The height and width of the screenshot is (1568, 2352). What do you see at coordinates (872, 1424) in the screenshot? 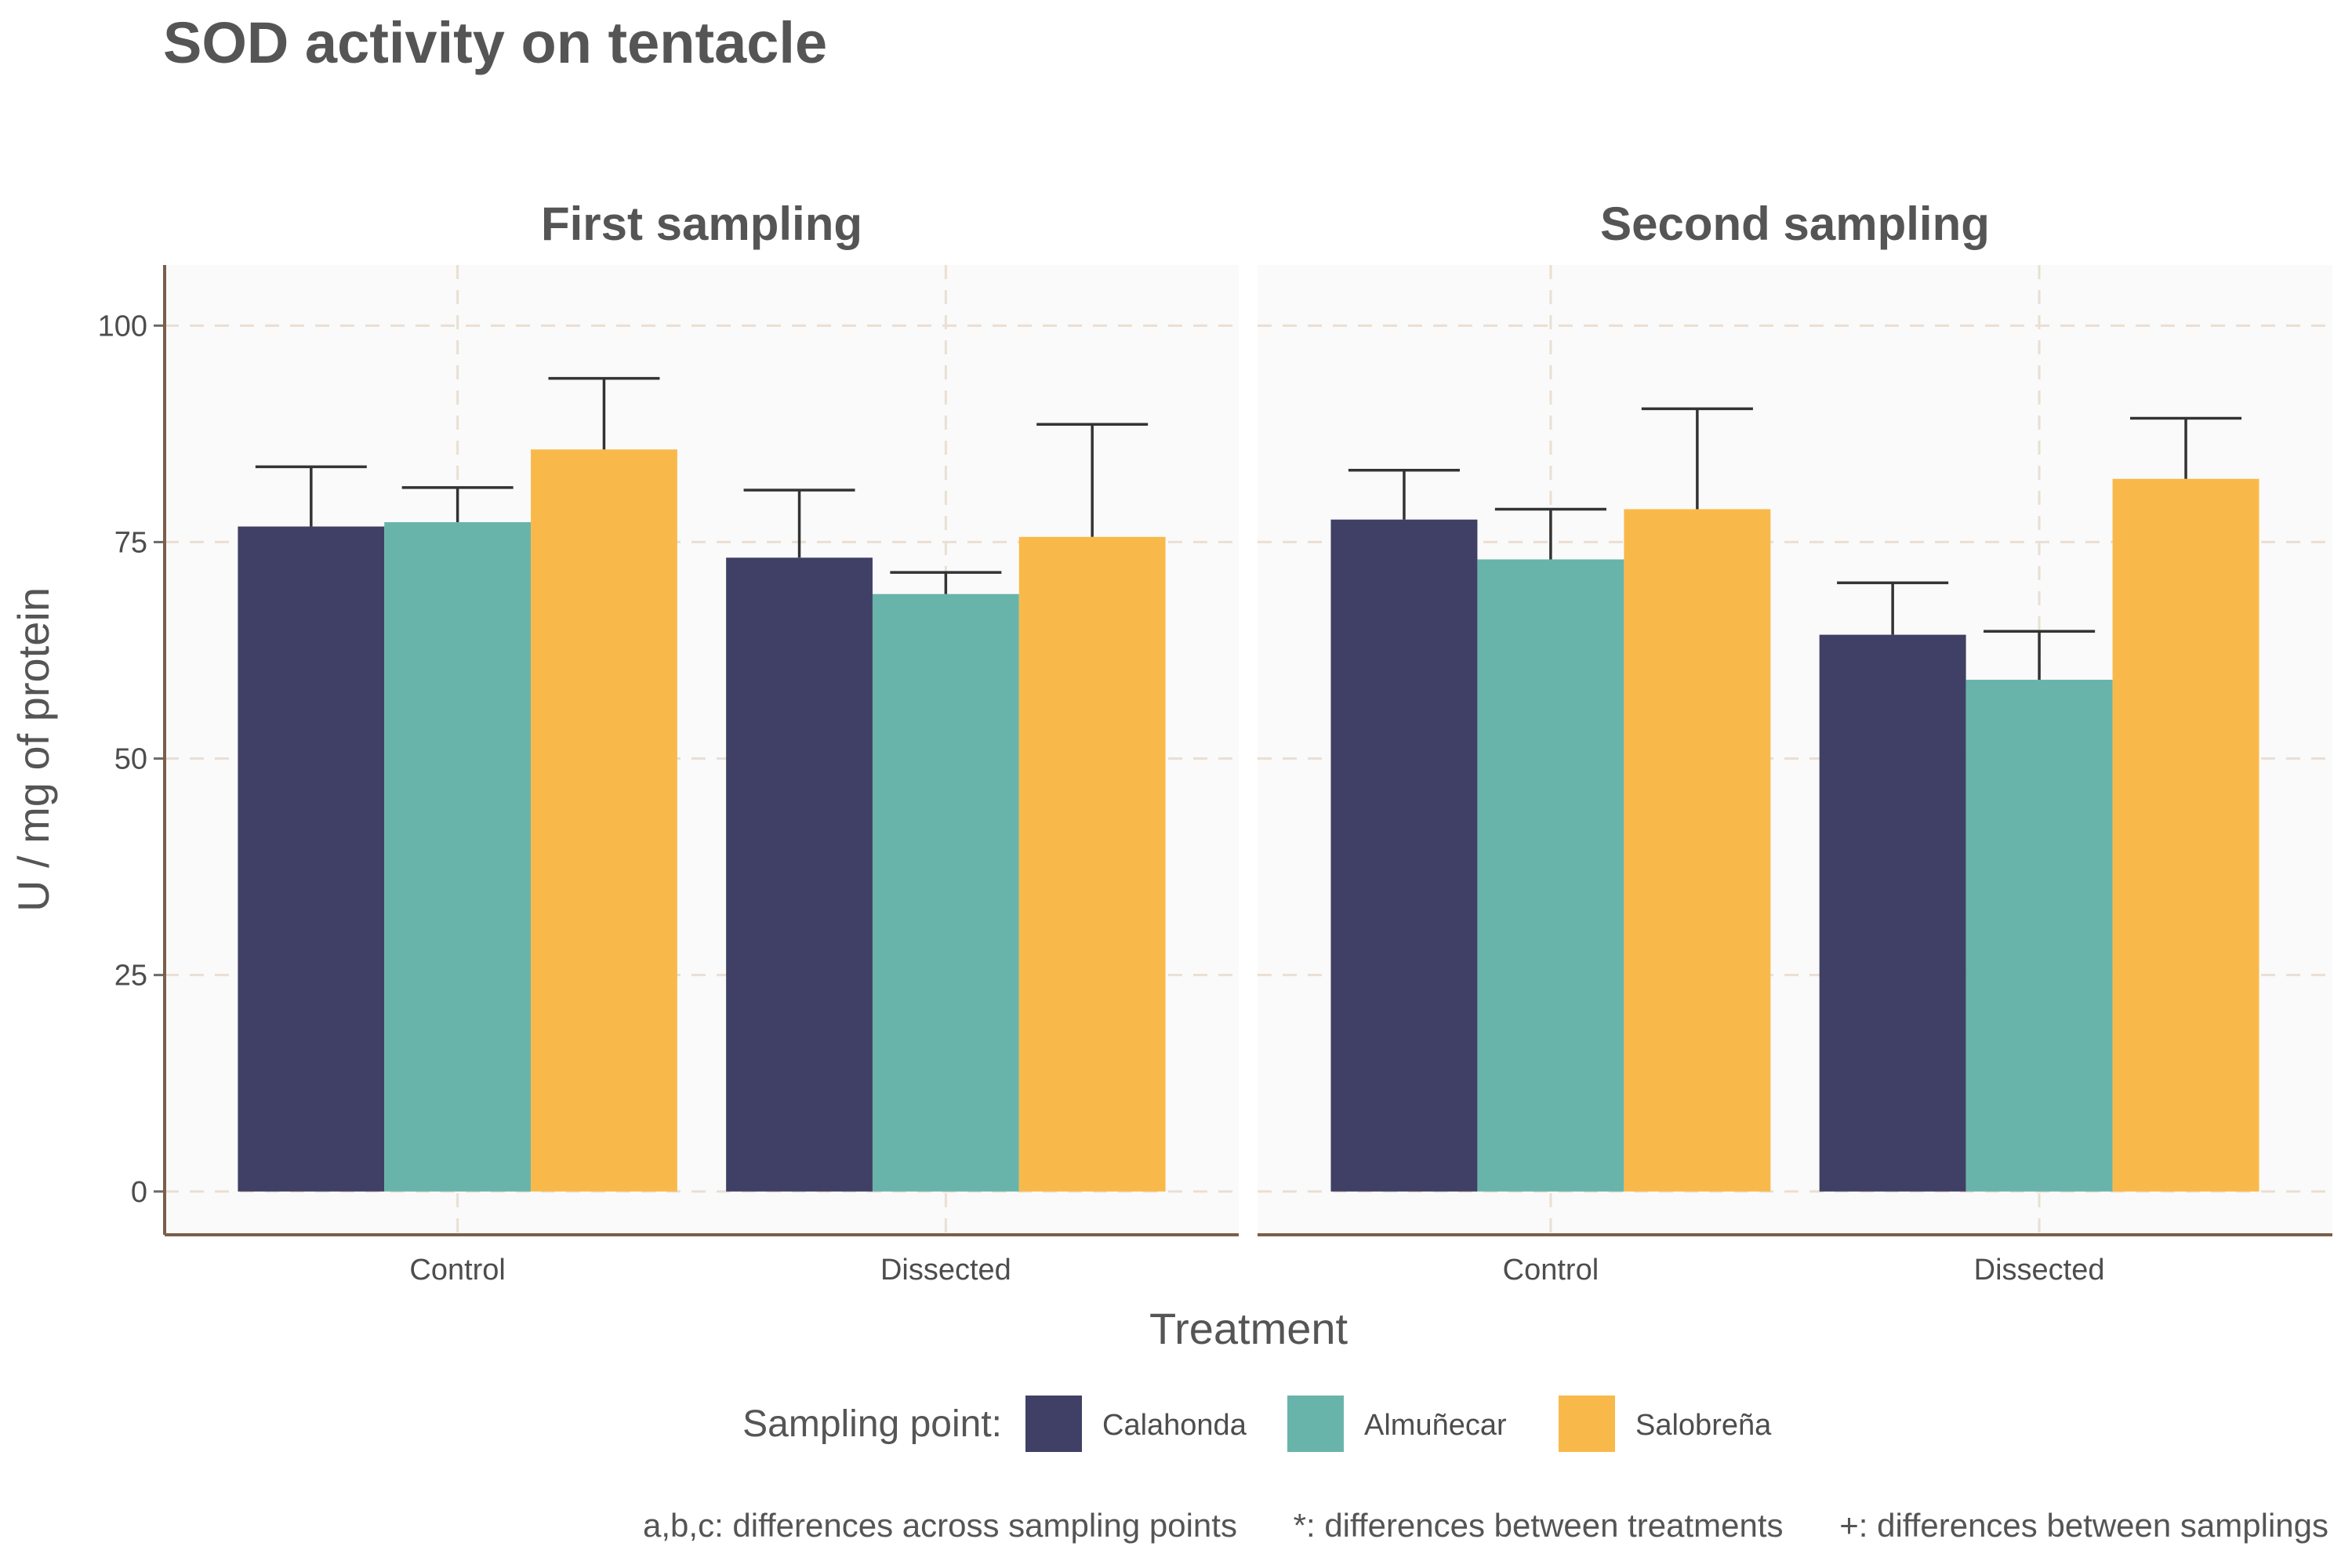
I see `legend-title: Sampling point:` at bounding box center [872, 1424].